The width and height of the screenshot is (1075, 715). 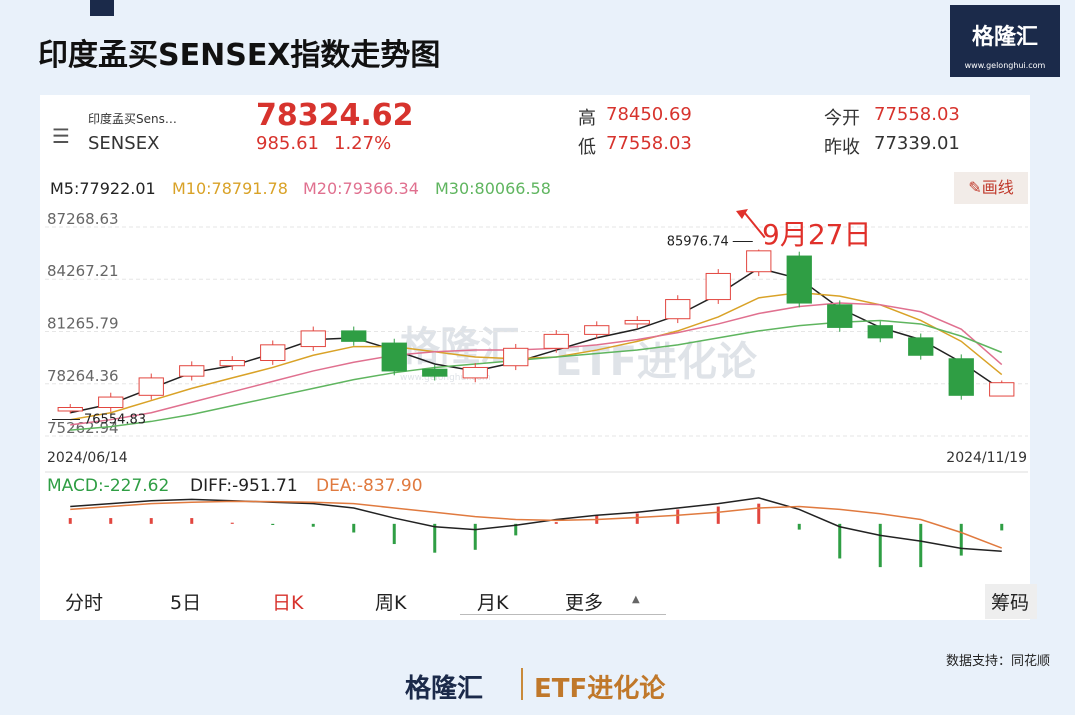 I want to click on legend-entry: DIFF:-951.71, so click(x=244, y=486).